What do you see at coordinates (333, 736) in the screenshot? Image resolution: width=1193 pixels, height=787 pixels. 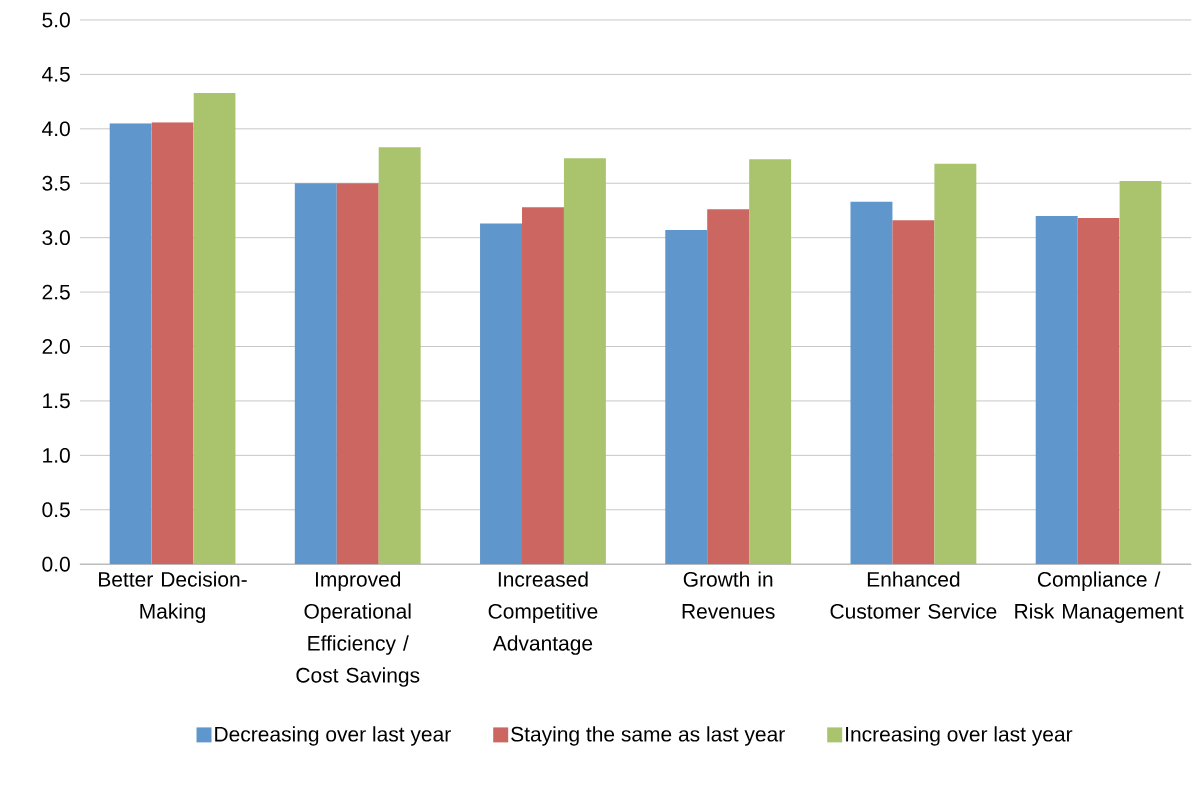 I see `legend-label: Decreasing over last year` at bounding box center [333, 736].